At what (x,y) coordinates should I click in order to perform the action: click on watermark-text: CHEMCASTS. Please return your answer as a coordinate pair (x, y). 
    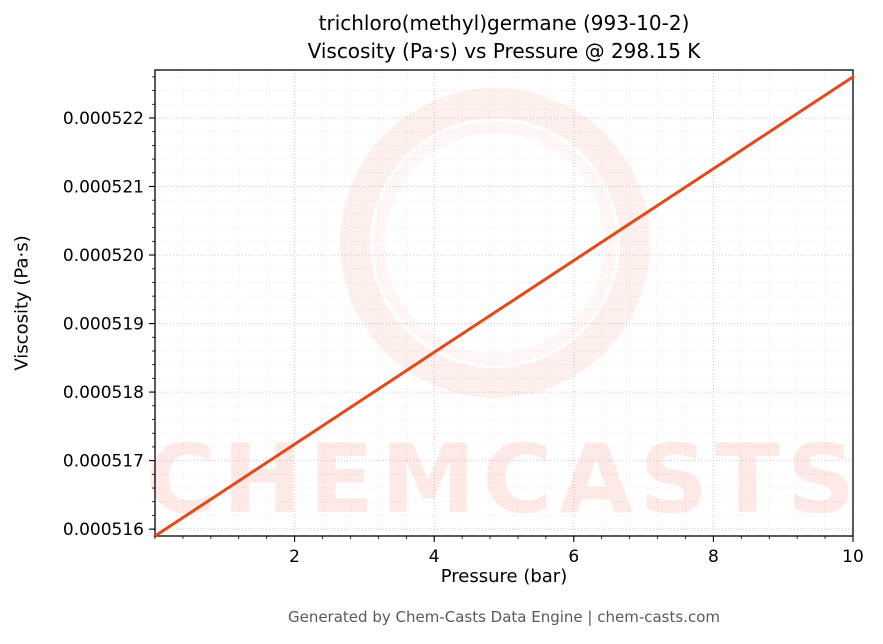
    Looking at the image, I should click on (504, 480).